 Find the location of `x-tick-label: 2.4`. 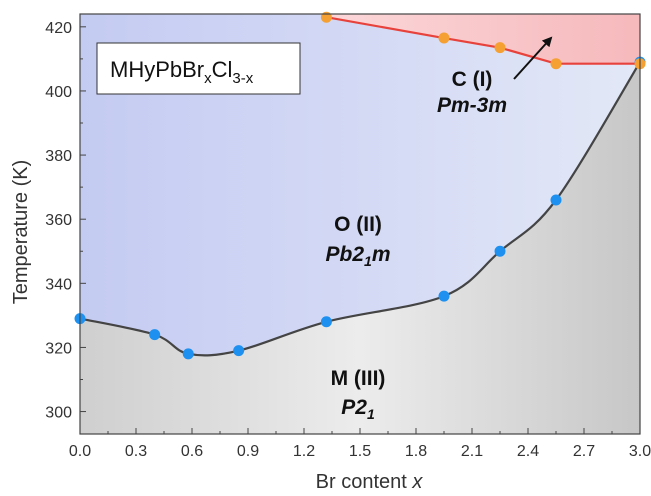

x-tick-label: 2.4 is located at coordinates (528, 451).